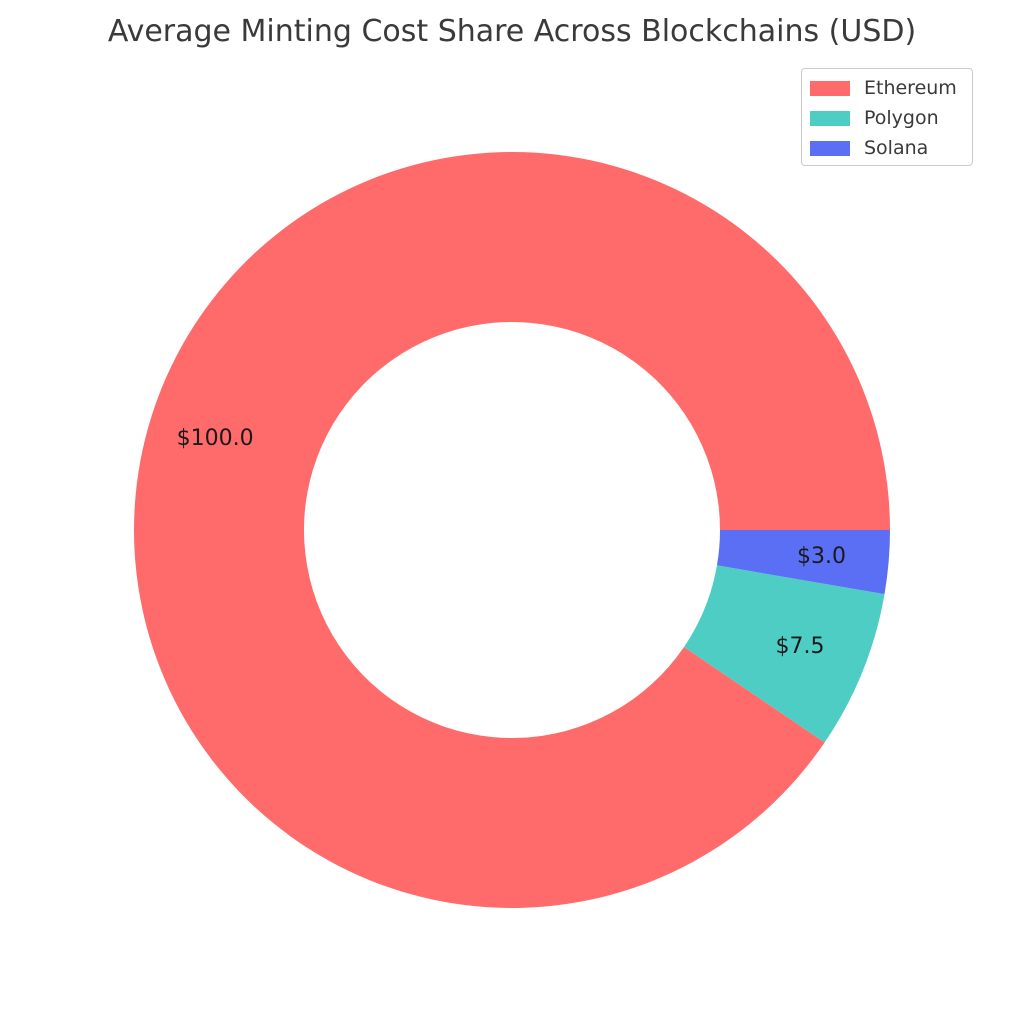  What do you see at coordinates (830, 148) in the screenshot?
I see `legend-swatch-solana` at bounding box center [830, 148].